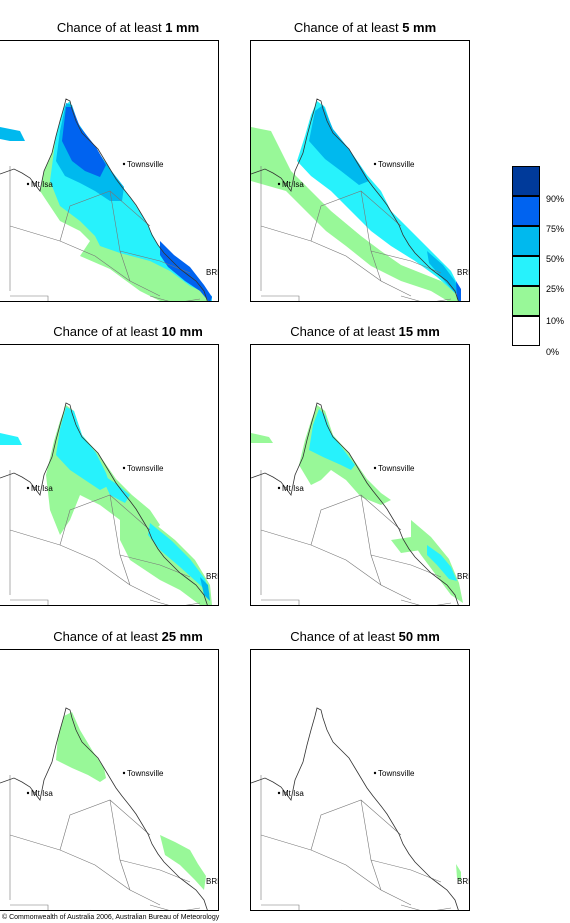 This screenshot has width=570, height=923. Describe the element at coordinates (553, 352) in the screenshot. I see `legend-label-0: 0%` at that location.